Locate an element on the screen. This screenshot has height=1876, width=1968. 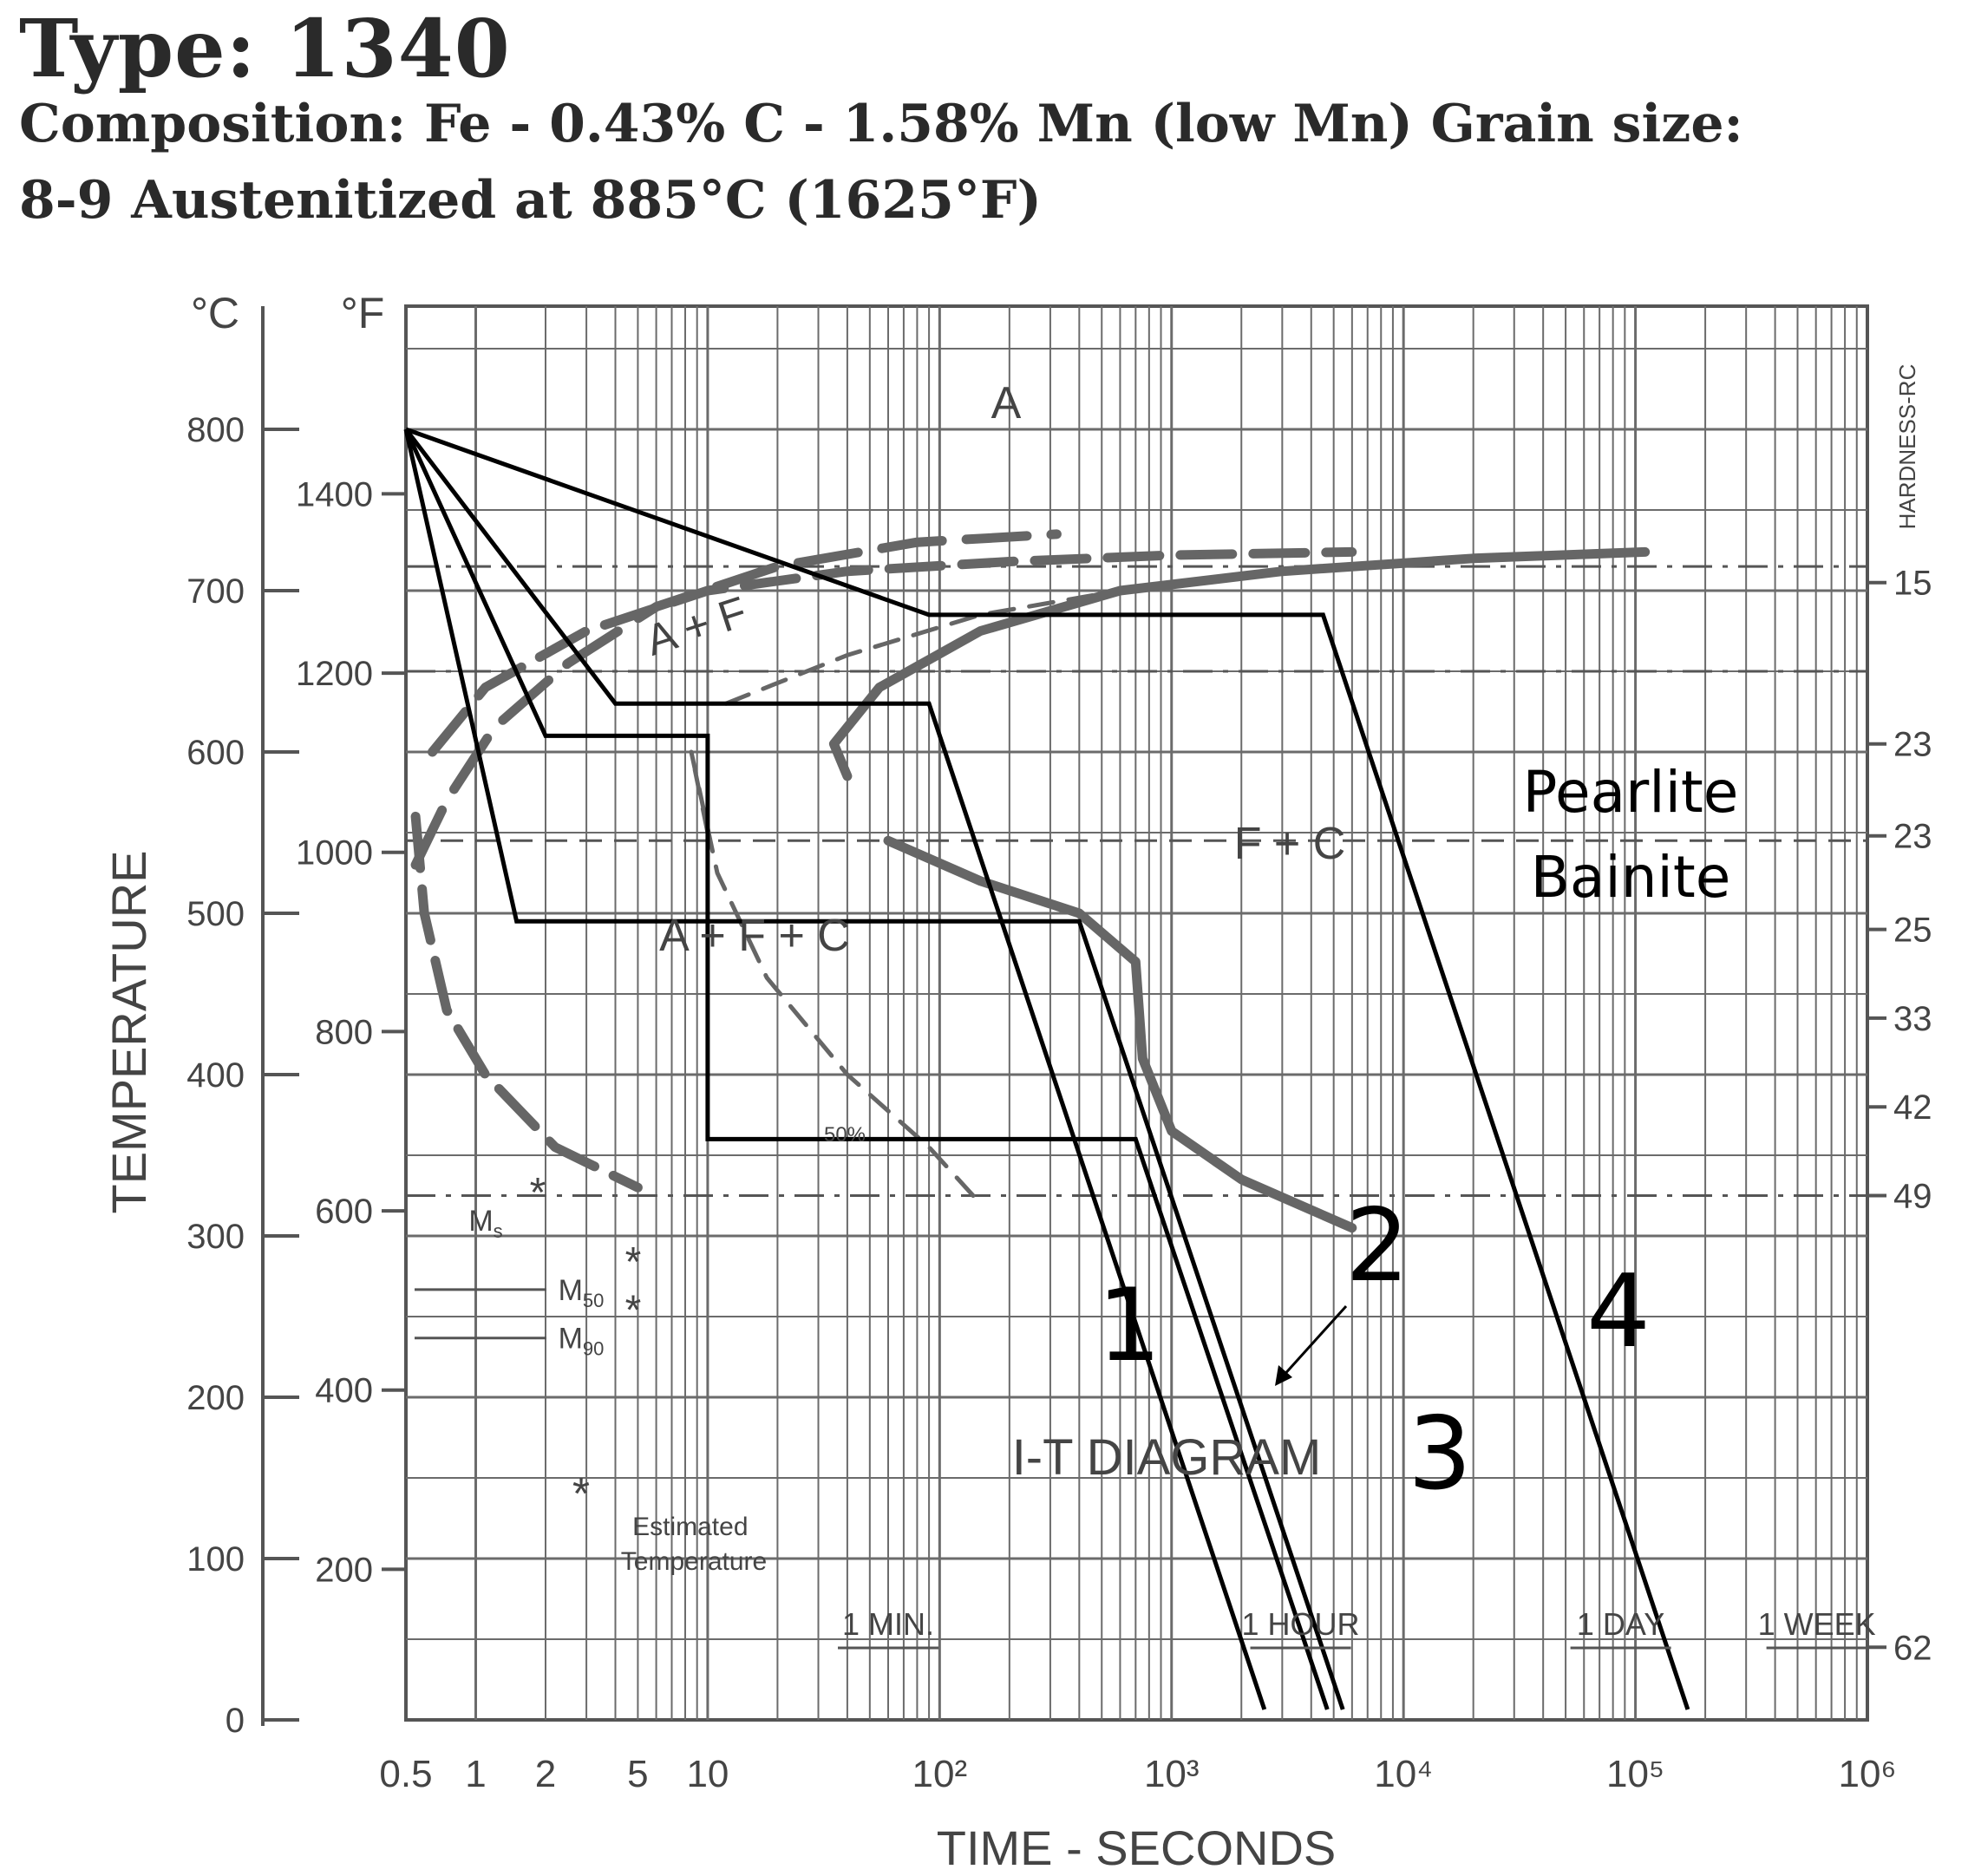
path-label-3: 3 is located at coordinates (1440, 1455).